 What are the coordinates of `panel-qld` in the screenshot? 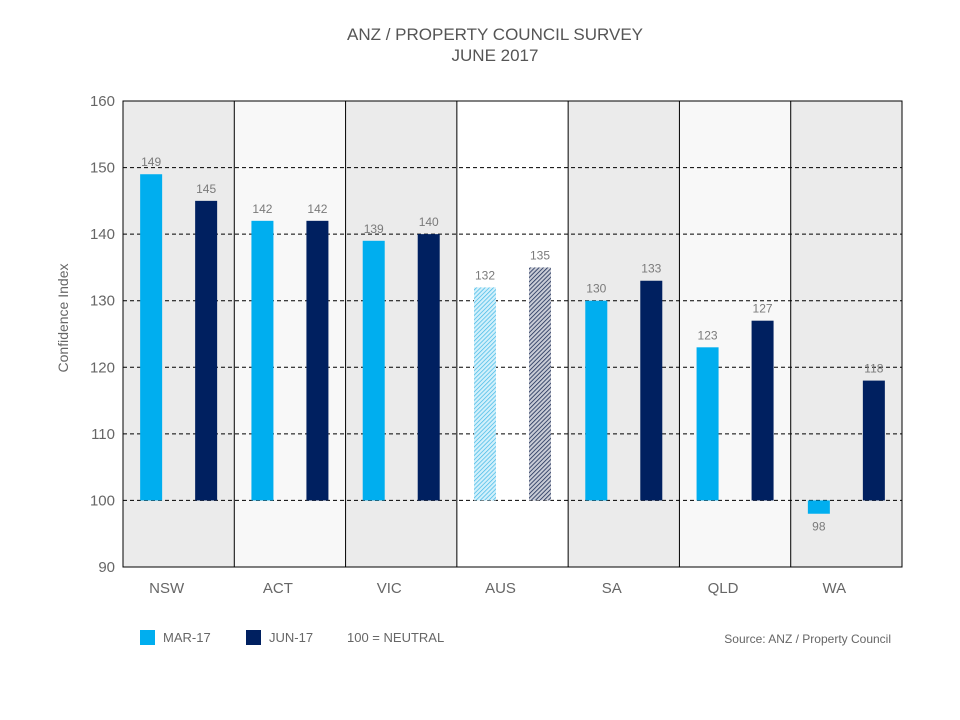 It's located at (735, 334).